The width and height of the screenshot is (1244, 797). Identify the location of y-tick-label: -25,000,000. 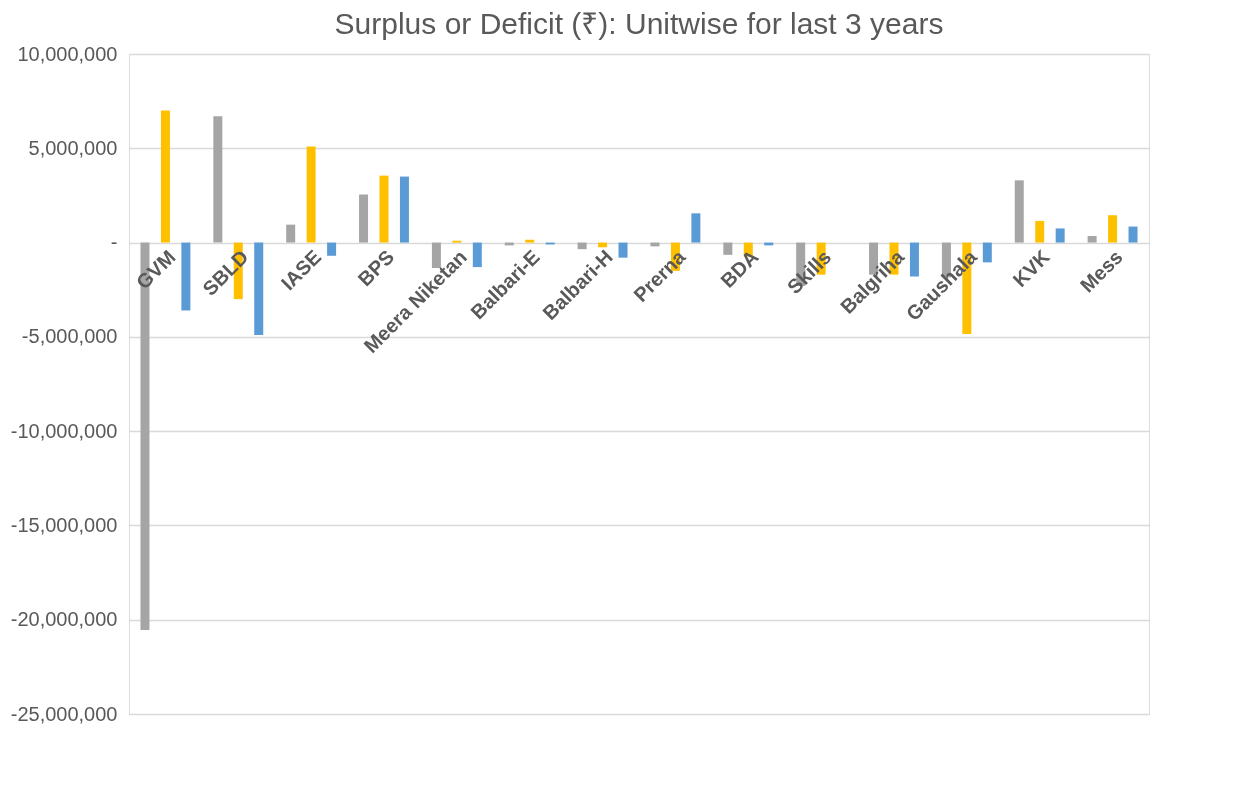
(64, 713).